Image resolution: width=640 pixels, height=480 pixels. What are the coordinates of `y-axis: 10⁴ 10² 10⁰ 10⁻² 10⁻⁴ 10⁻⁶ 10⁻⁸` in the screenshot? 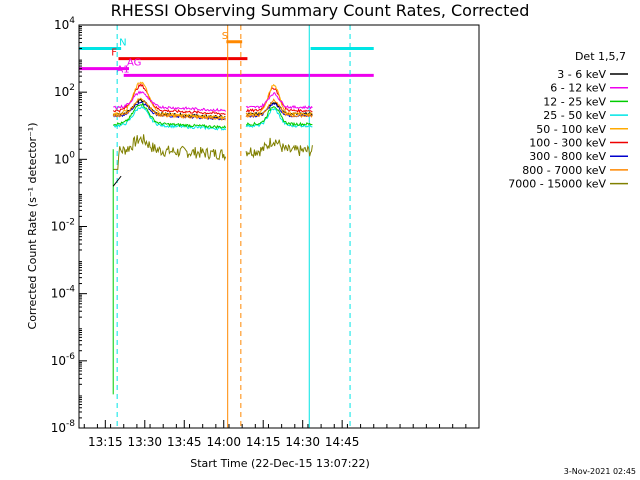 It's located at (69, 225).